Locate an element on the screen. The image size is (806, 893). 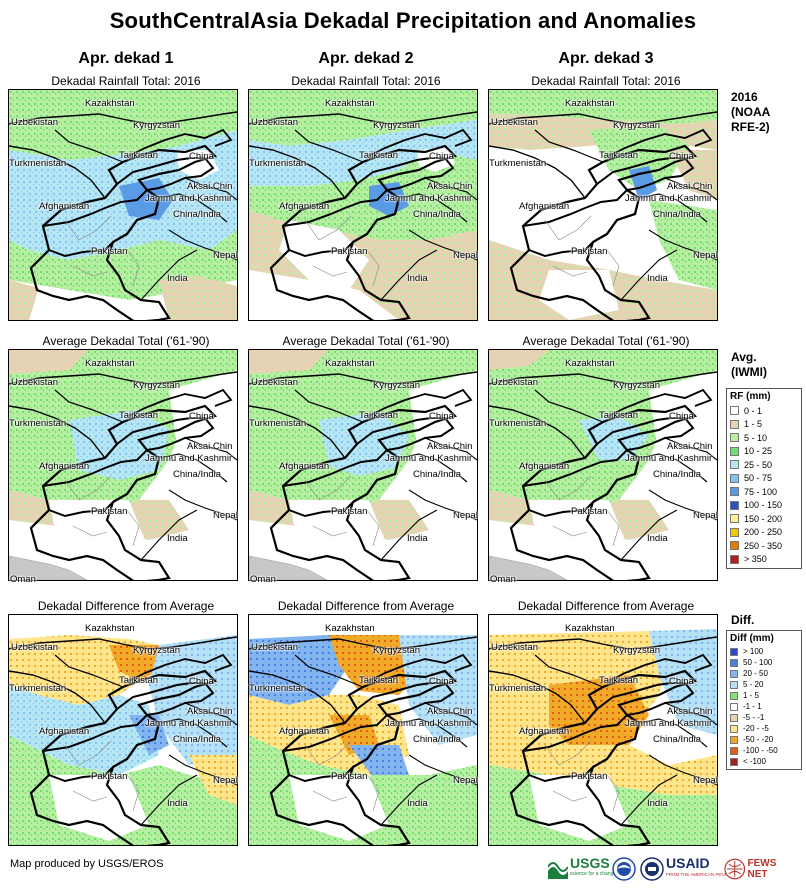
legend-rainfall-title: 2016 (NOAA RFE-2) is located at coordinates (750, 112).